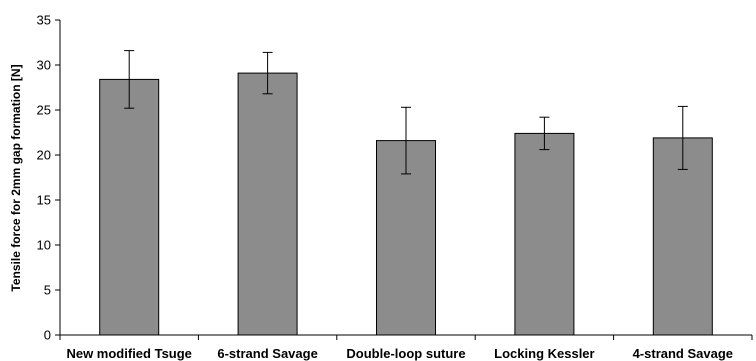  I want to click on y-tick-label: 15, so click(44, 200).